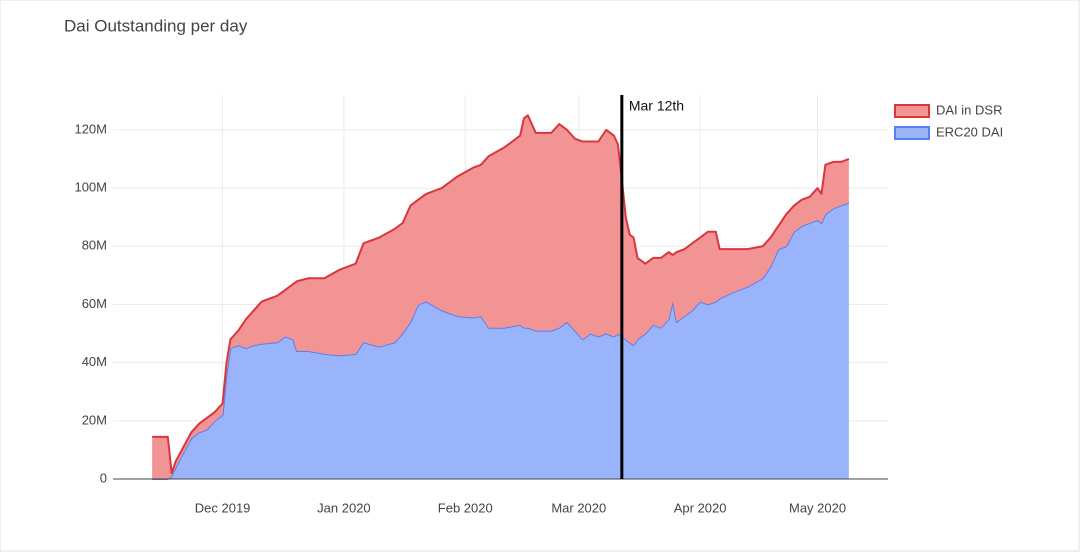 The image size is (1080, 552). Describe the element at coordinates (578, 507) in the screenshot. I see `x-tick-label: Mar 2020` at that location.